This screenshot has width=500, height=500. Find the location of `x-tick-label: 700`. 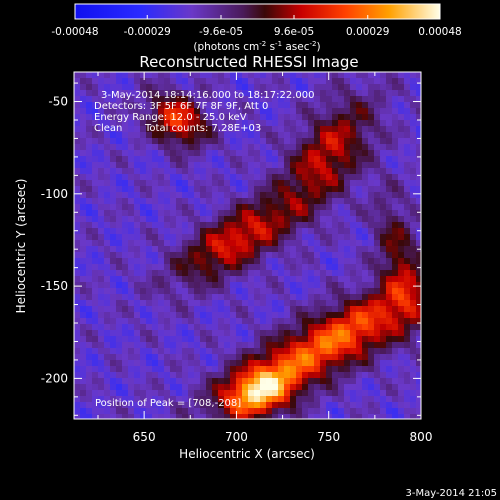

x-tick-label: 700 is located at coordinates (236, 437).